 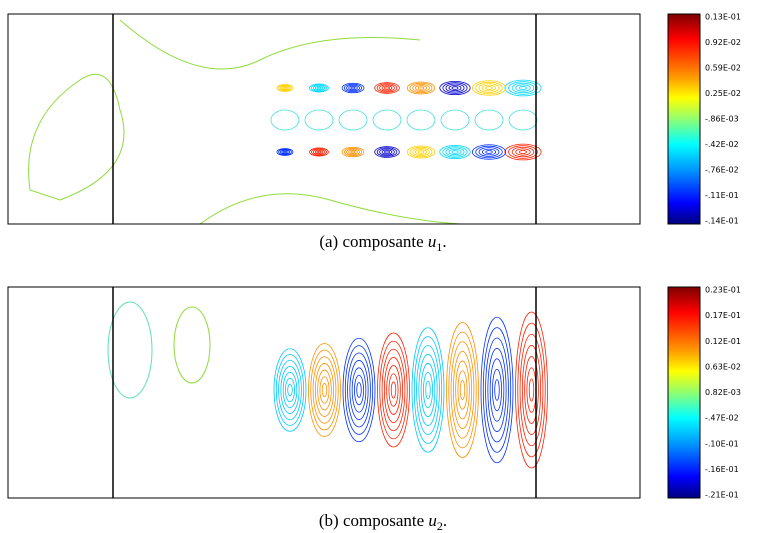 I want to click on colorbar-label: -.14E-01, so click(x=722, y=221).